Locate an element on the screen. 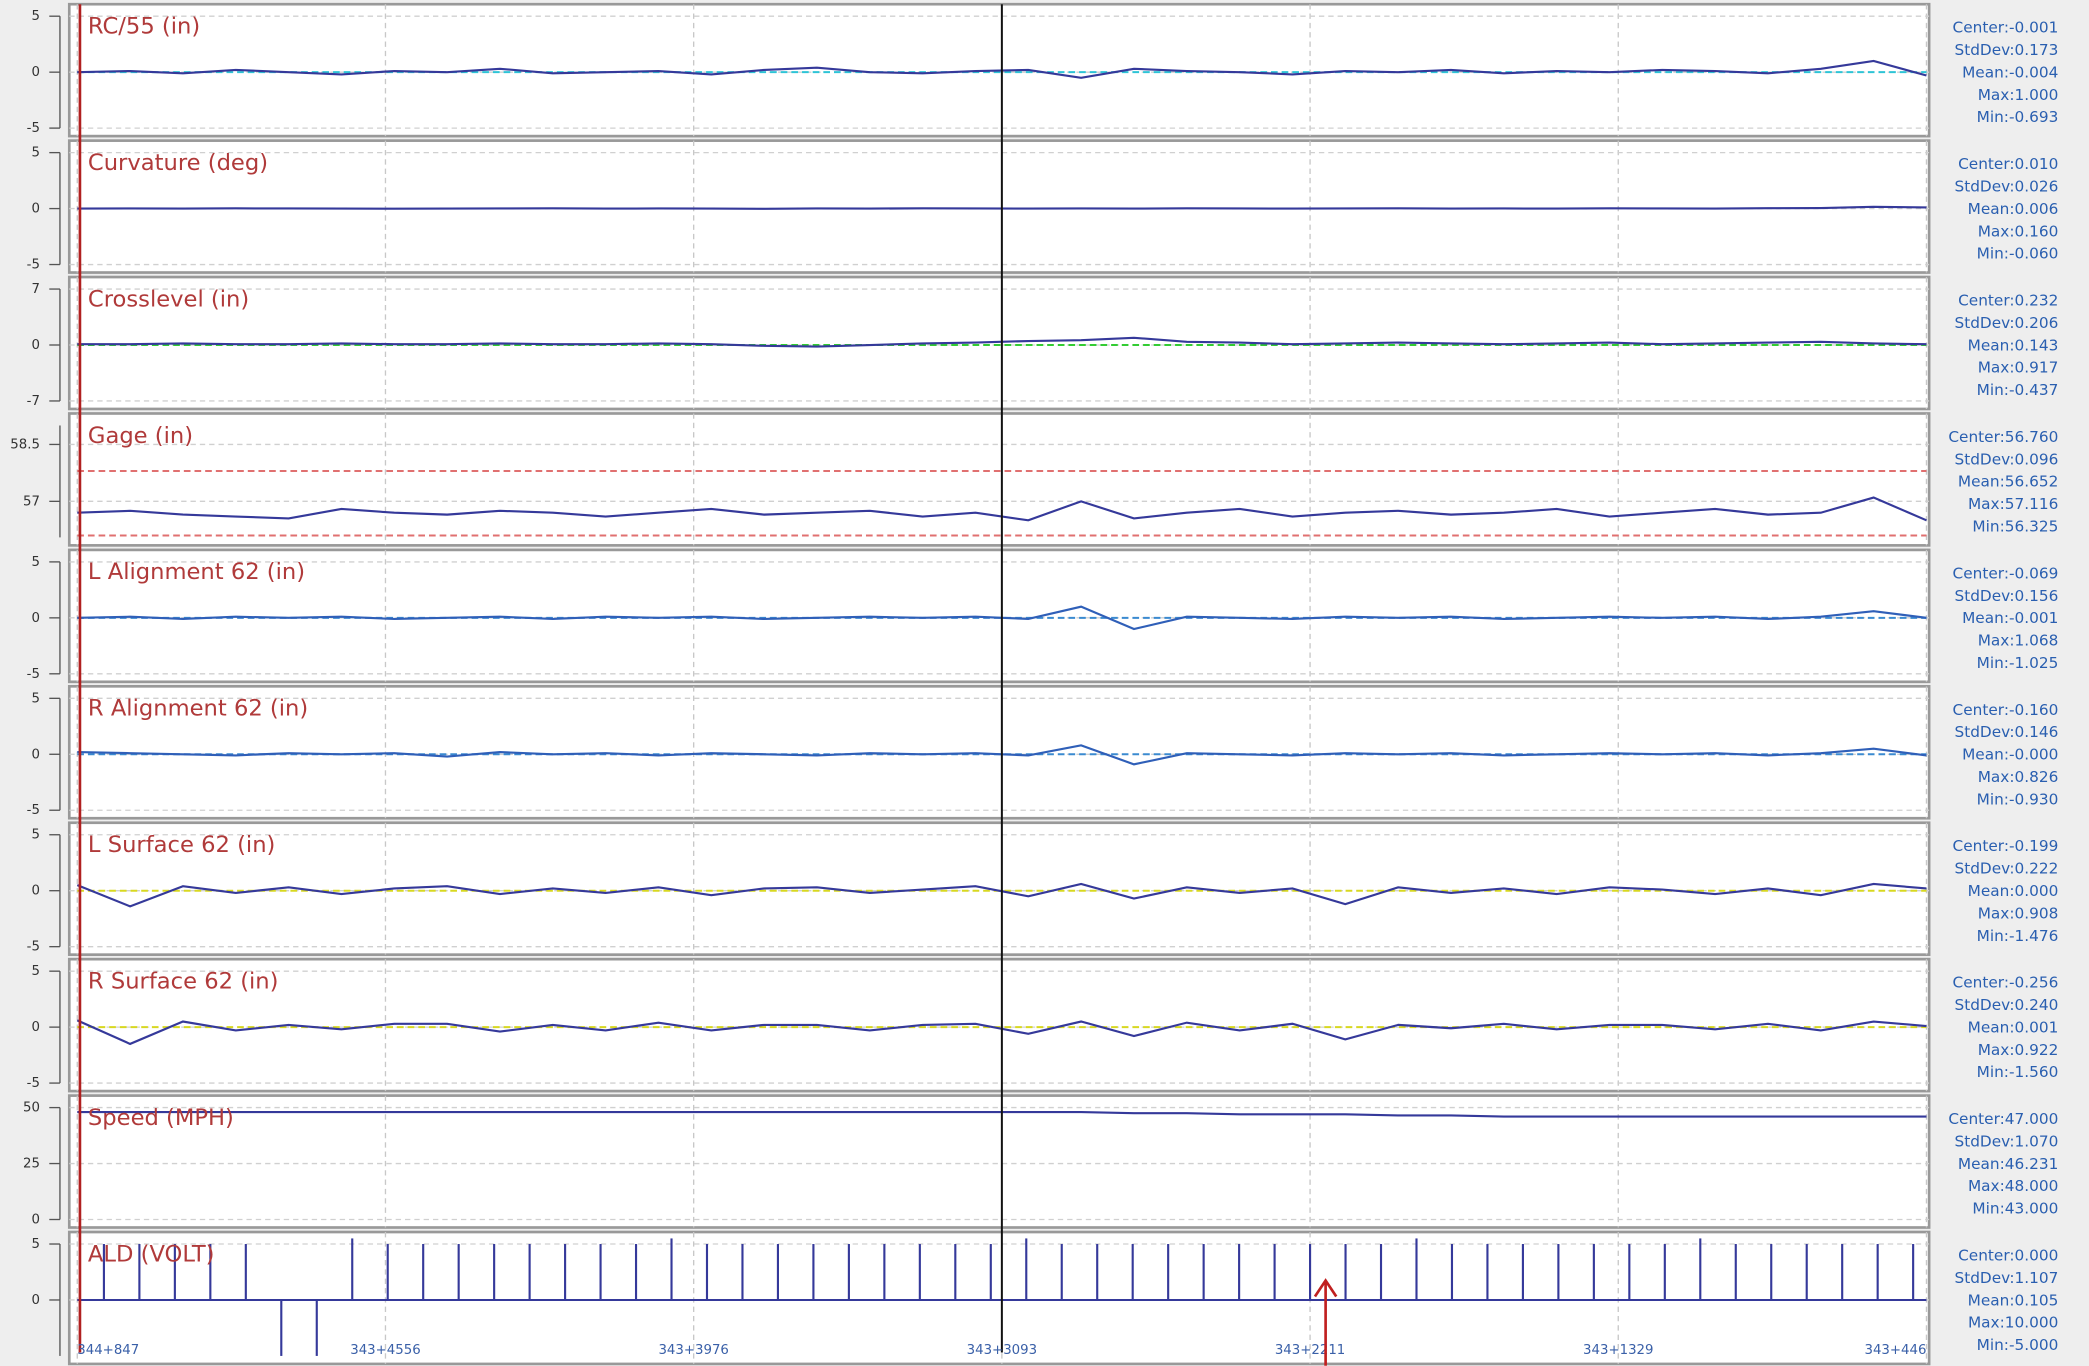 The width and height of the screenshot is (2089, 1366). stat: Mean:0.143 is located at coordinates (2013, 345).